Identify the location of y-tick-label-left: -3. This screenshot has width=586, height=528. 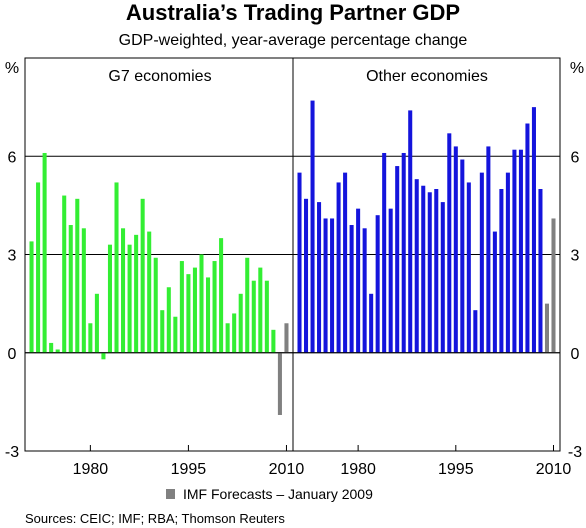
(12, 452).